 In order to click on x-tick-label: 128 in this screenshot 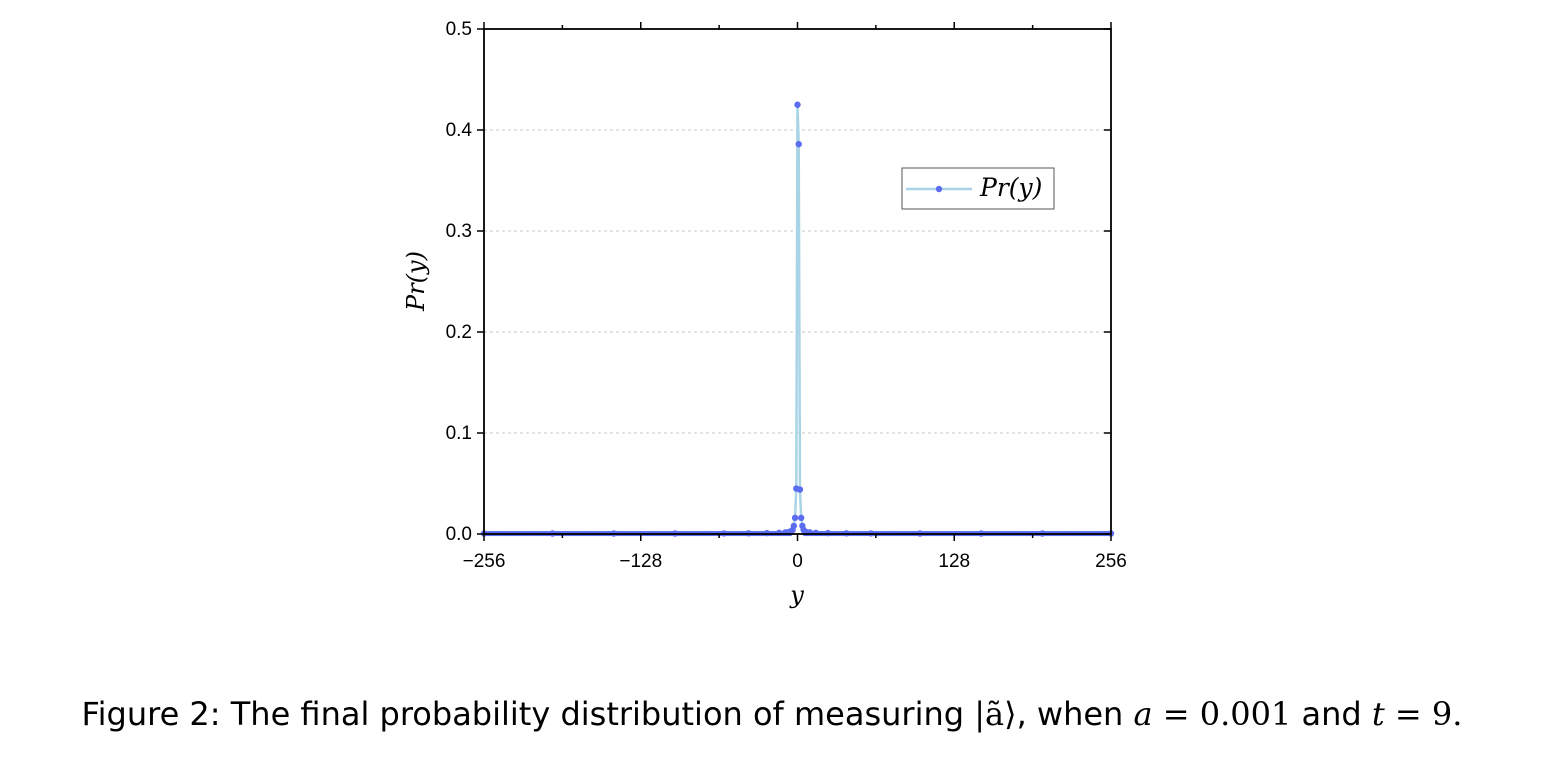, I will do `click(954, 561)`.